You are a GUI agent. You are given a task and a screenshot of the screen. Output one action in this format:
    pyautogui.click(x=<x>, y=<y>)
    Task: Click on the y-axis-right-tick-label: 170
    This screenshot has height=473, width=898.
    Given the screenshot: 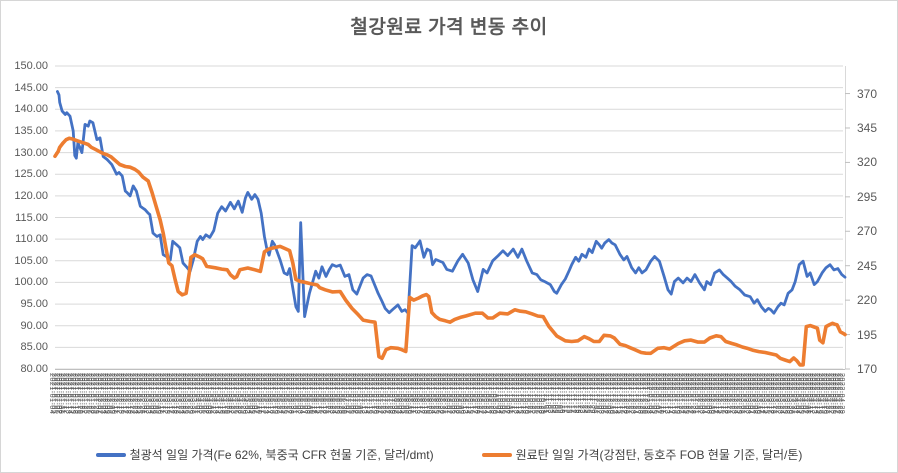 What is the action you would take?
    pyautogui.click(x=867, y=369)
    